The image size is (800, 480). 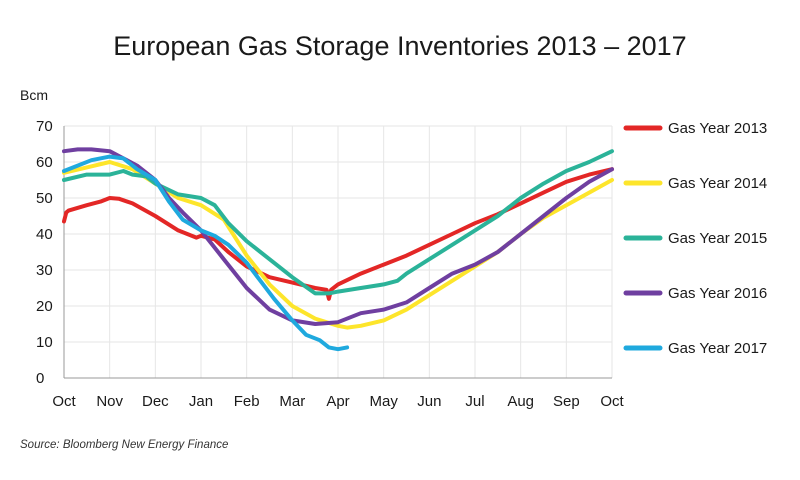 What do you see at coordinates (520, 401) in the screenshot?
I see `x-tick-label: Aug` at bounding box center [520, 401].